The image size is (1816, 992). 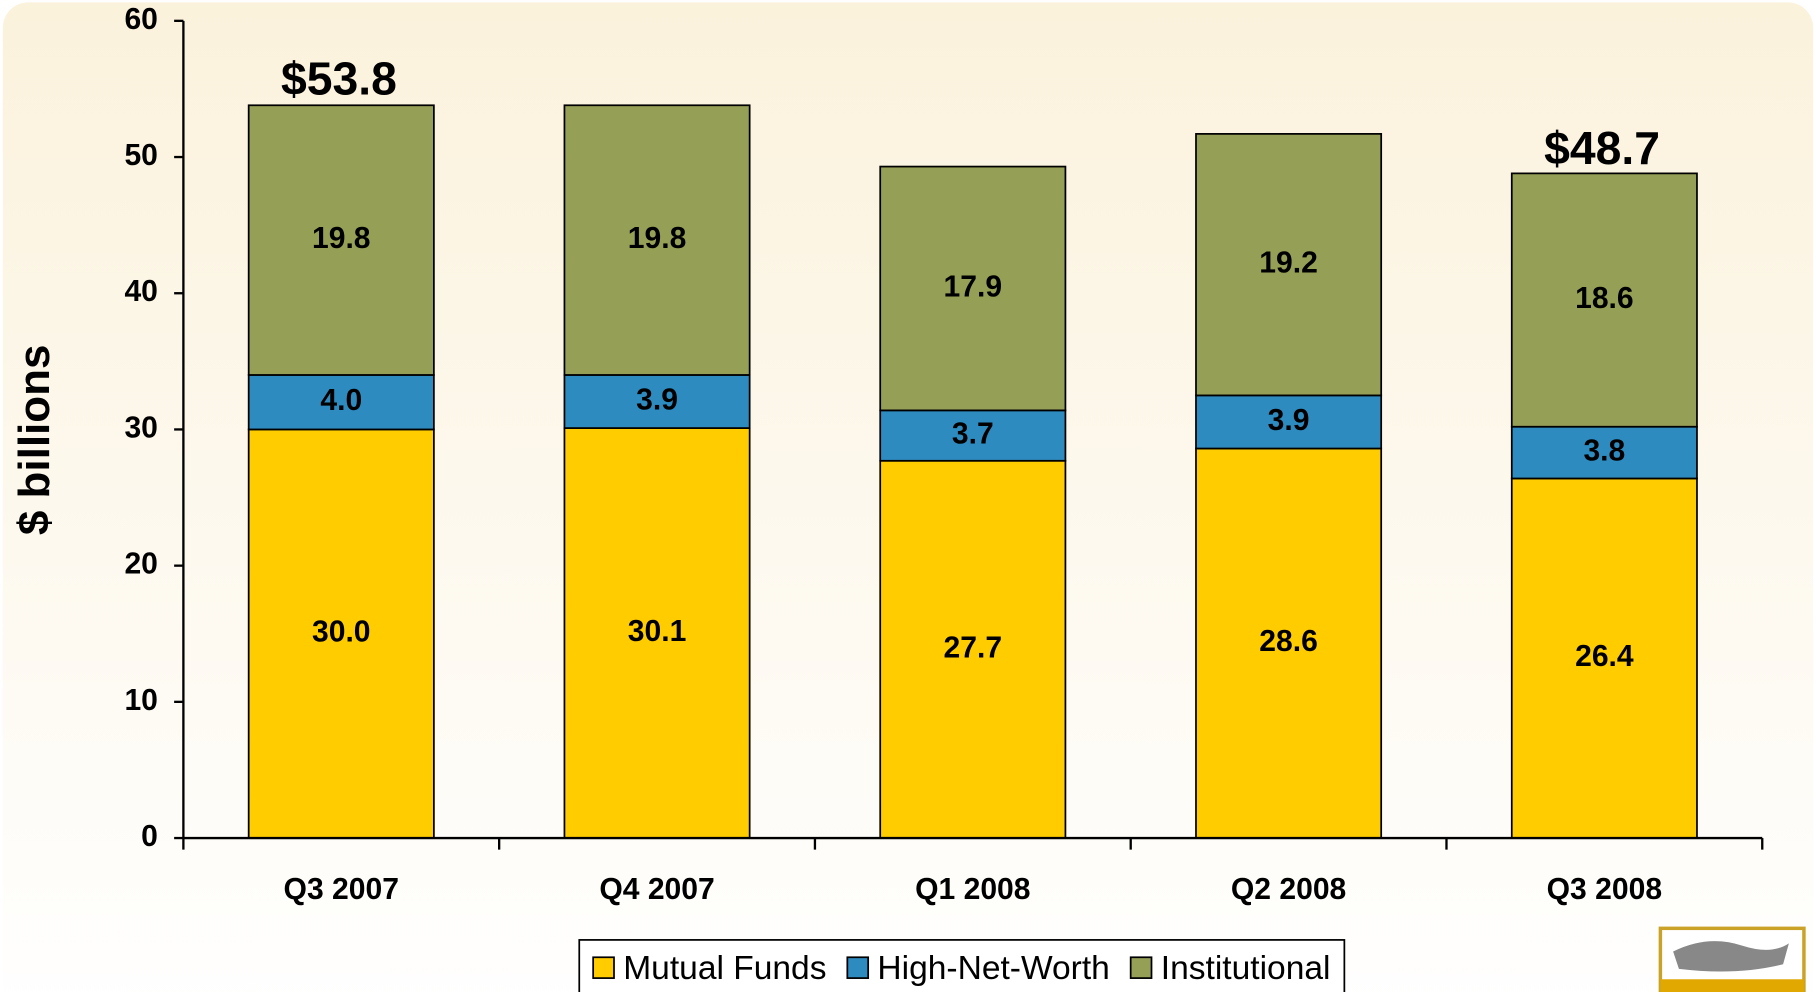 I want to click on y-axis-label: $ billions, so click(x=34, y=440).